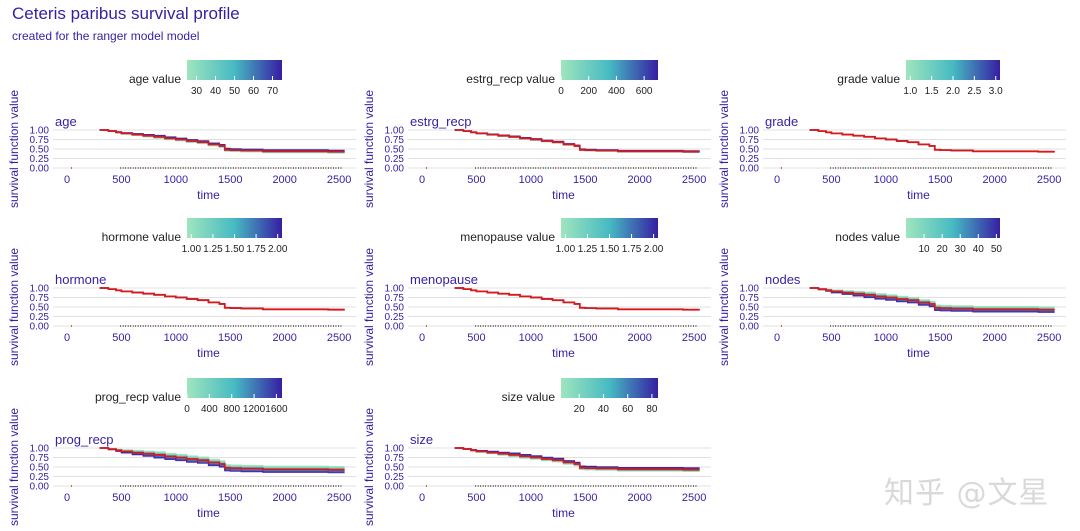 The height and width of the screenshot is (531, 1080). What do you see at coordinates (529, 397) in the screenshot?
I see `legend-title: size value` at bounding box center [529, 397].